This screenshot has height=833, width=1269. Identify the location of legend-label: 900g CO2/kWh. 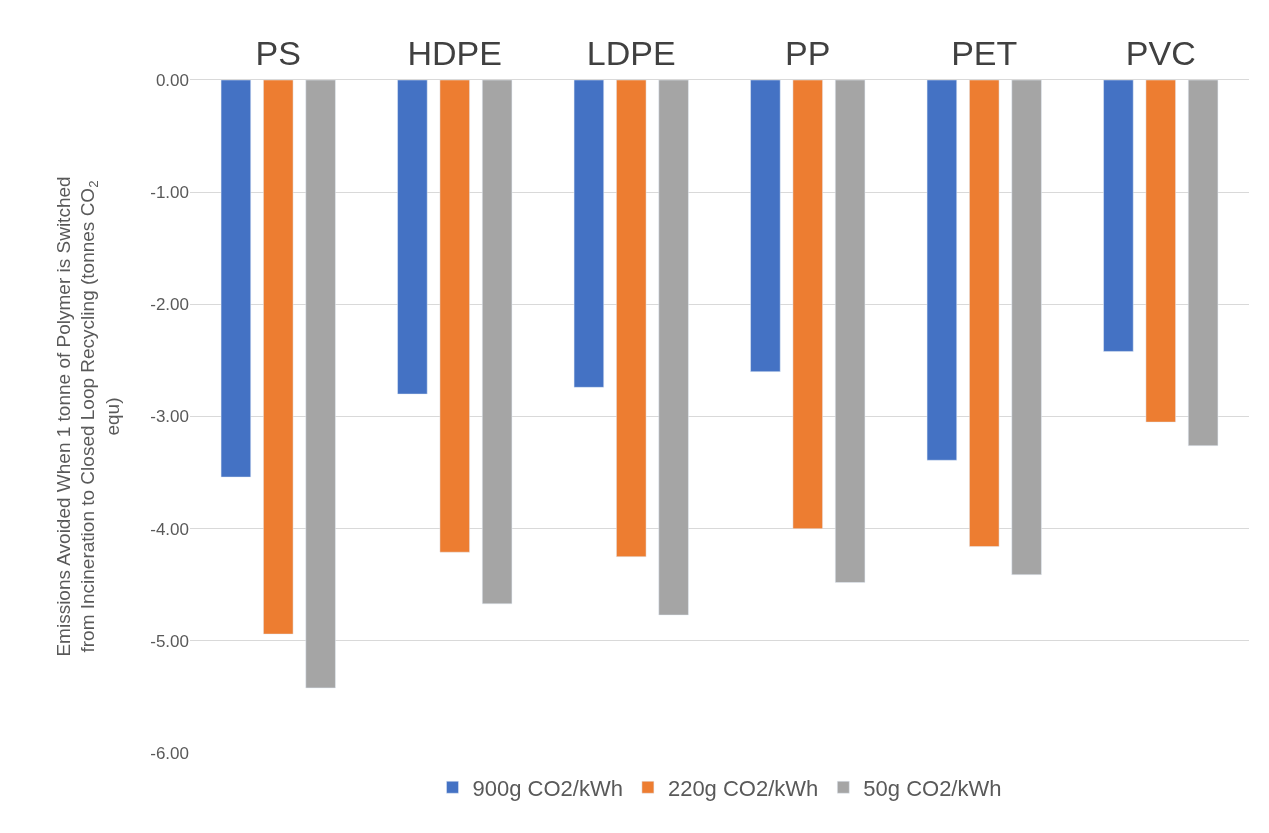
(547, 788).